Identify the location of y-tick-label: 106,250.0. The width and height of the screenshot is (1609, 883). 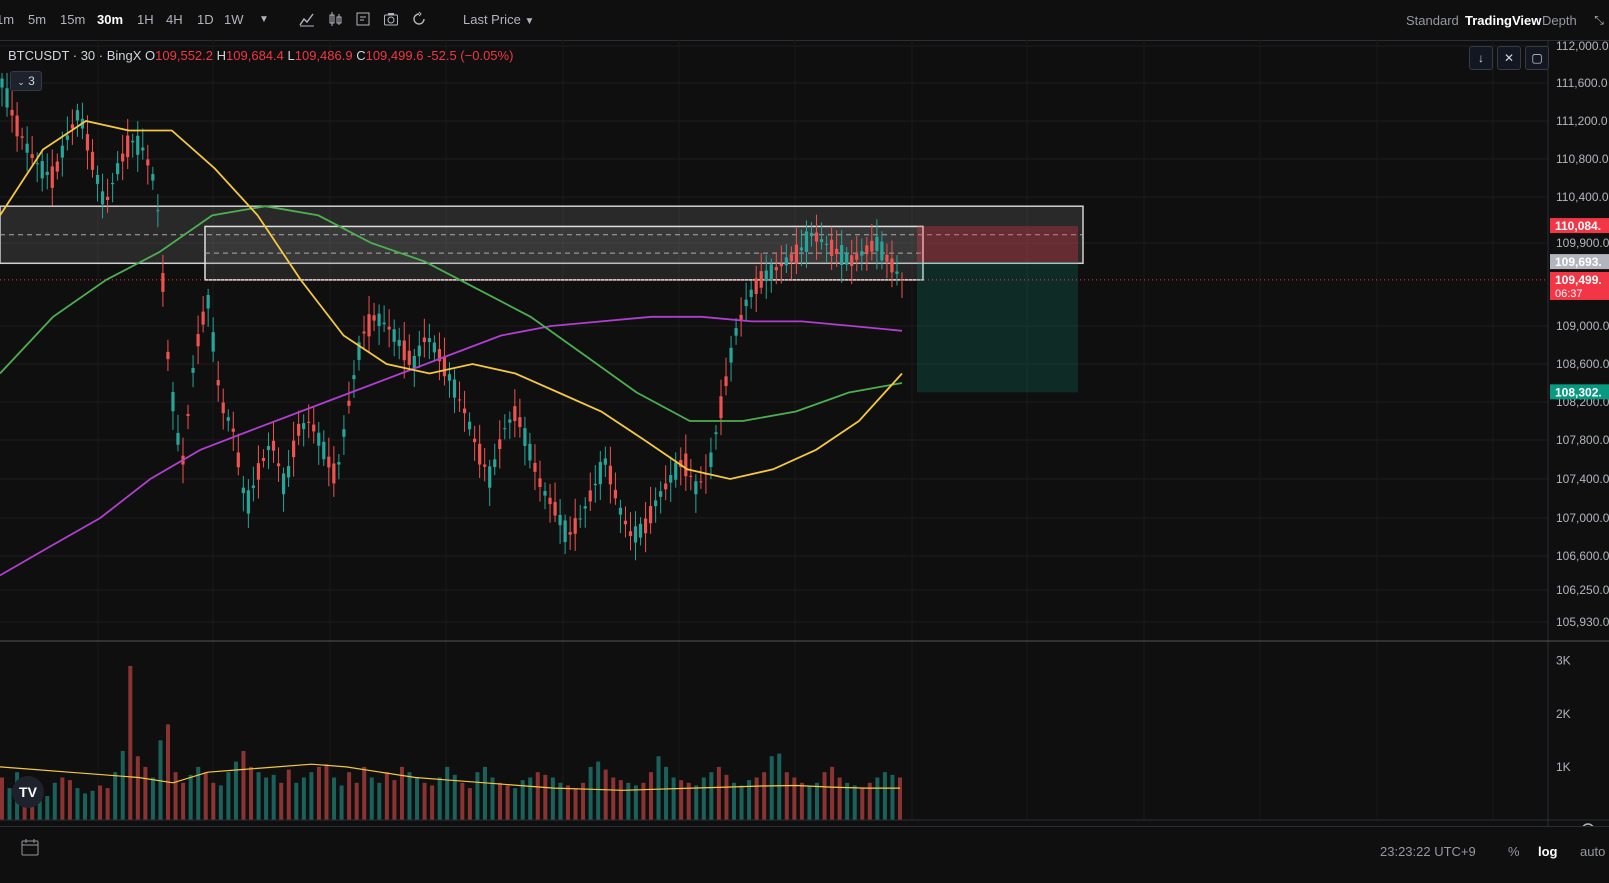
(1582, 590).